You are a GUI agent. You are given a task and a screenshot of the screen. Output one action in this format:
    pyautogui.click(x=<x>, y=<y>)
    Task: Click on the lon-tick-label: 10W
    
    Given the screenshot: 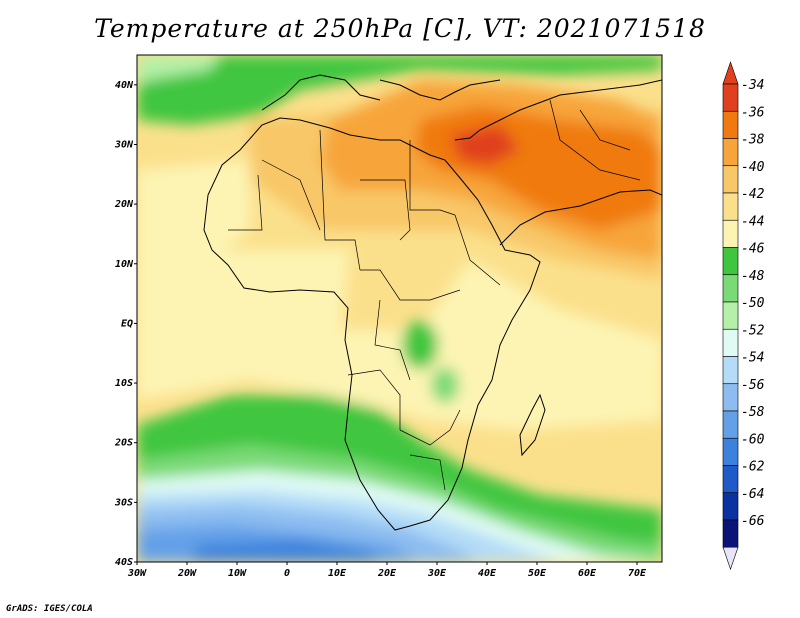 What is the action you would take?
    pyautogui.click(x=237, y=573)
    